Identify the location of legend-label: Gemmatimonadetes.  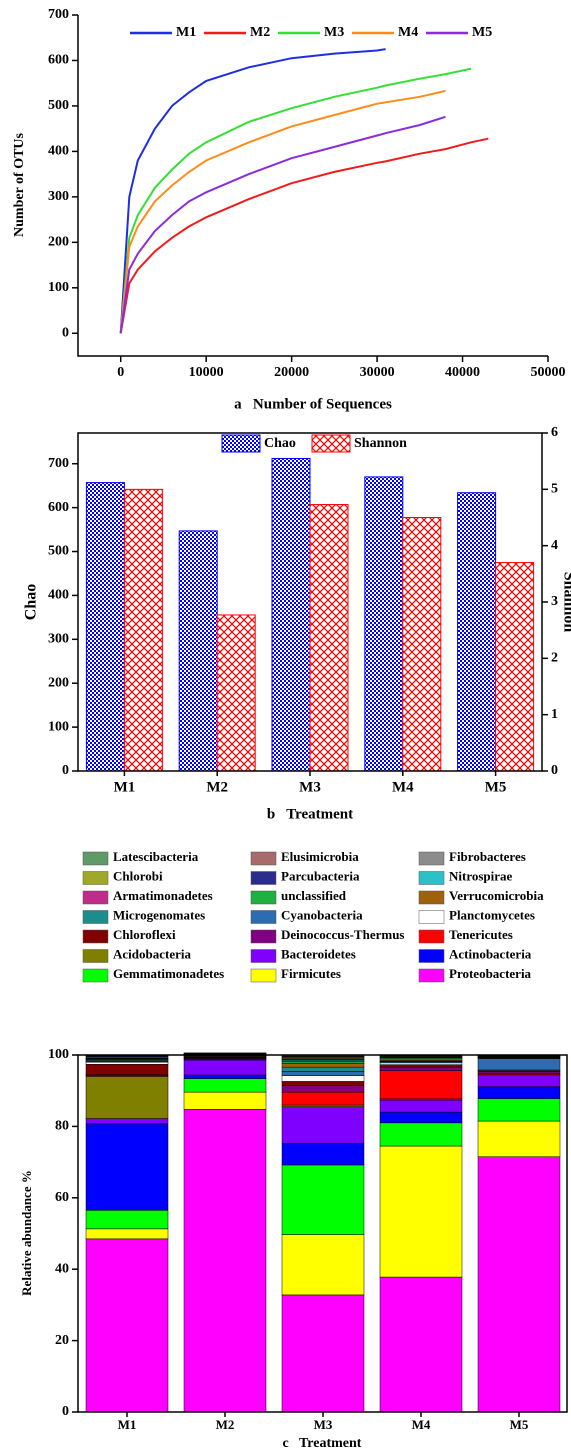
(168, 973).